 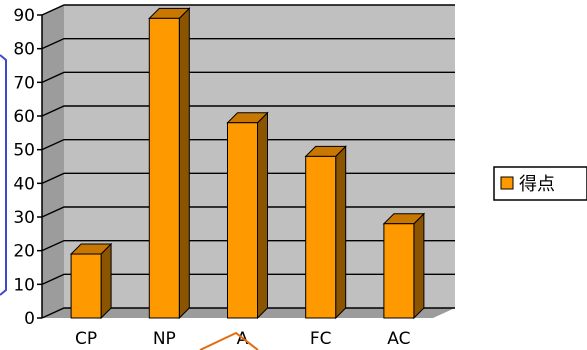 I want to click on y-tick-label: 50, so click(x=24, y=151).